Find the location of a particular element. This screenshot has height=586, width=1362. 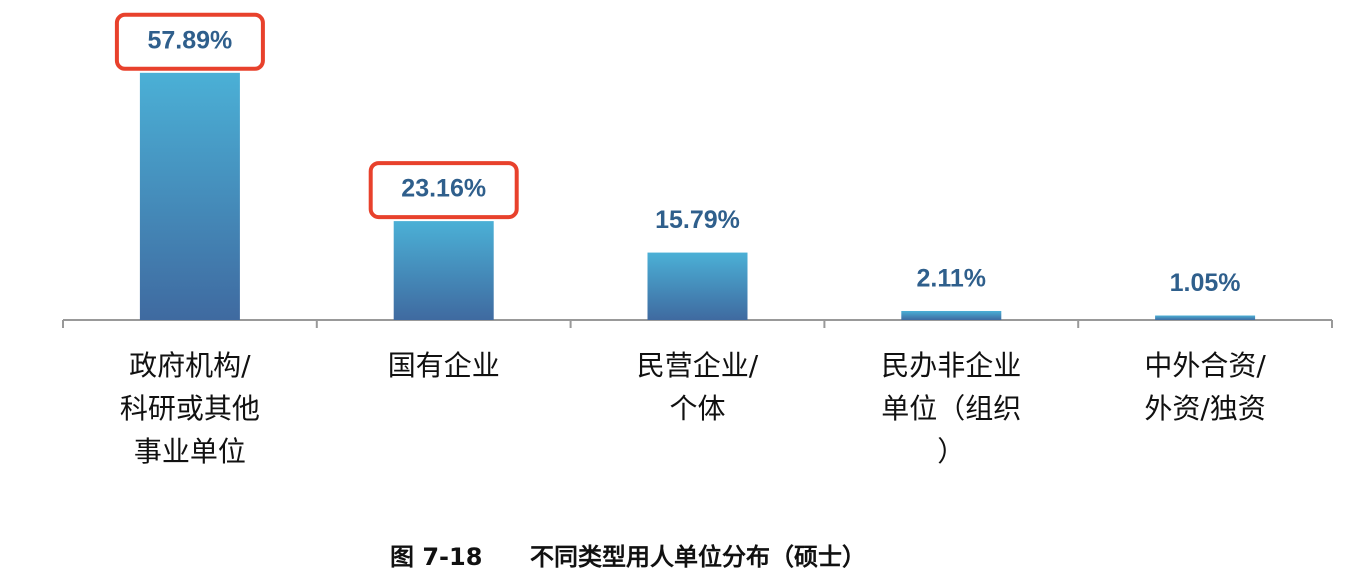

value-label: 2.11% is located at coordinates (952, 279).